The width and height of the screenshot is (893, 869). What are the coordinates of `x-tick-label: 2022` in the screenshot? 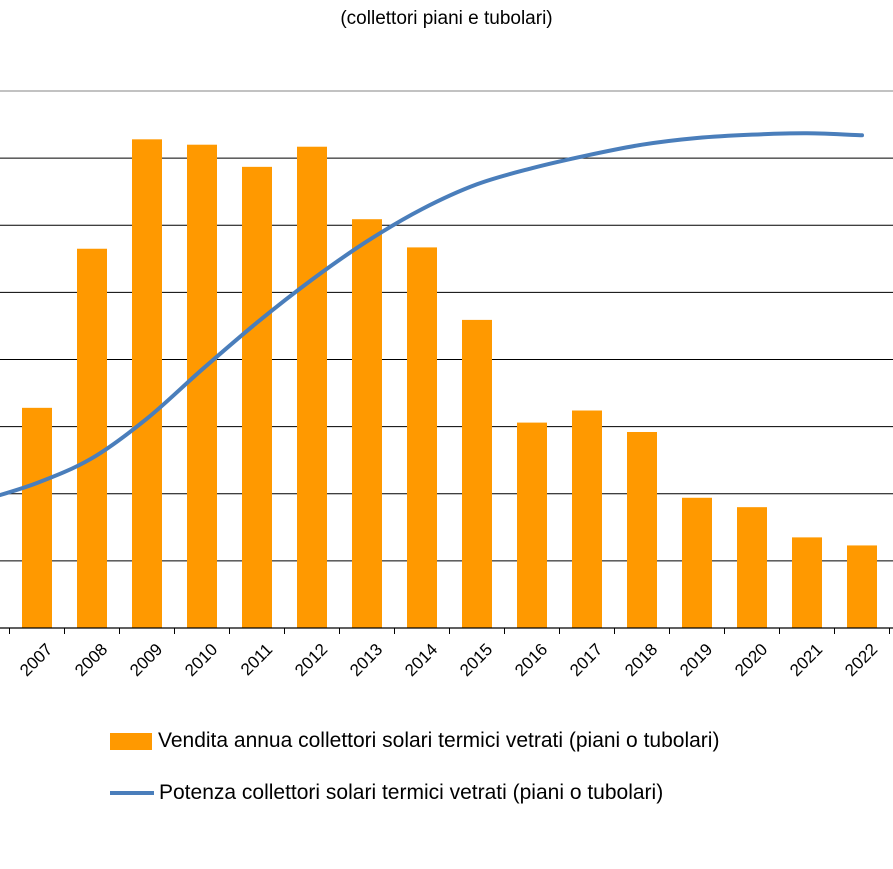 It's located at (861, 660).